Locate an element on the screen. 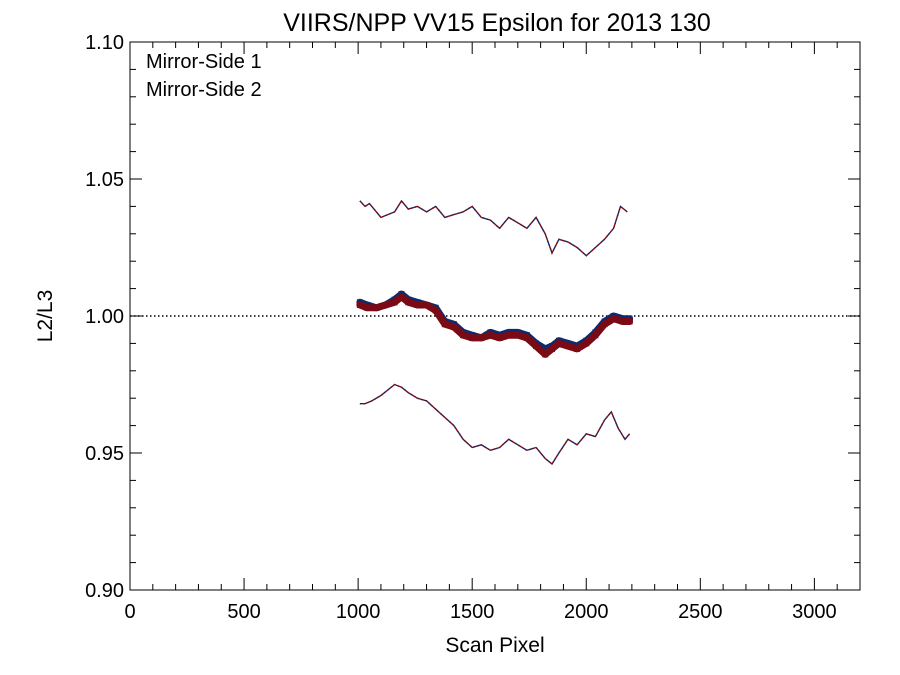 This screenshot has height=675, width=900. x-tick-label: 2500 is located at coordinates (700, 612).